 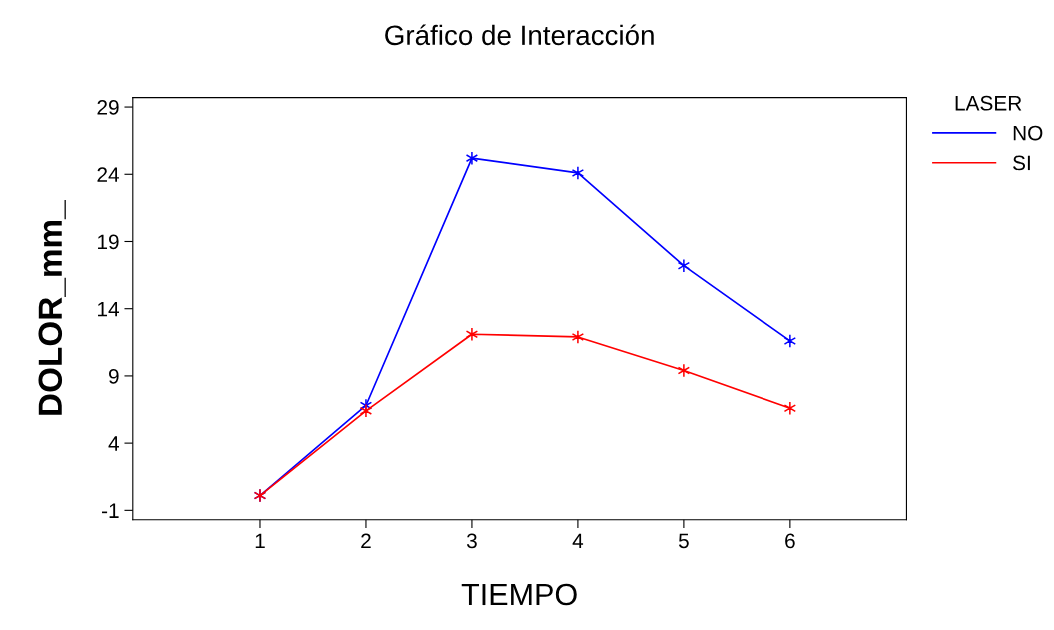 I want to click on y-tick-label: 14, so click(x=108, y=309).